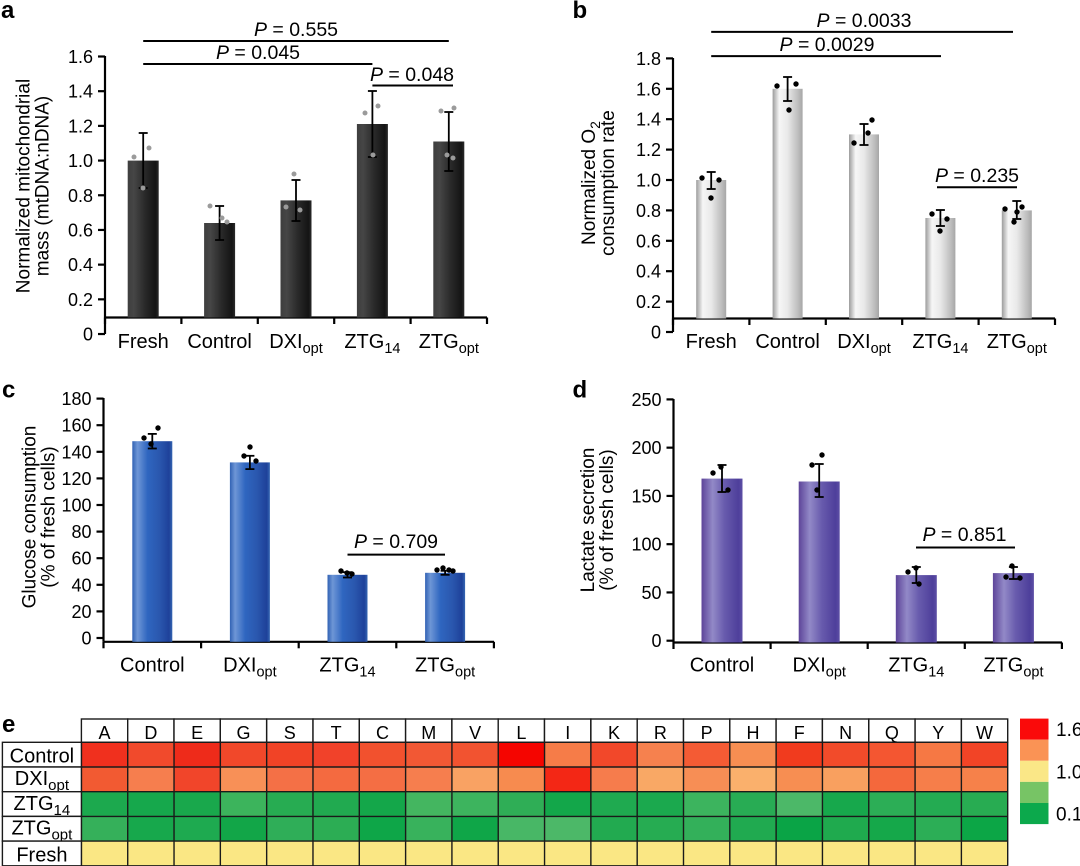  What do you see at coordinates (428, 733) in the screenshot?
I see `svg-text: M` at bounding box center [428, 733].